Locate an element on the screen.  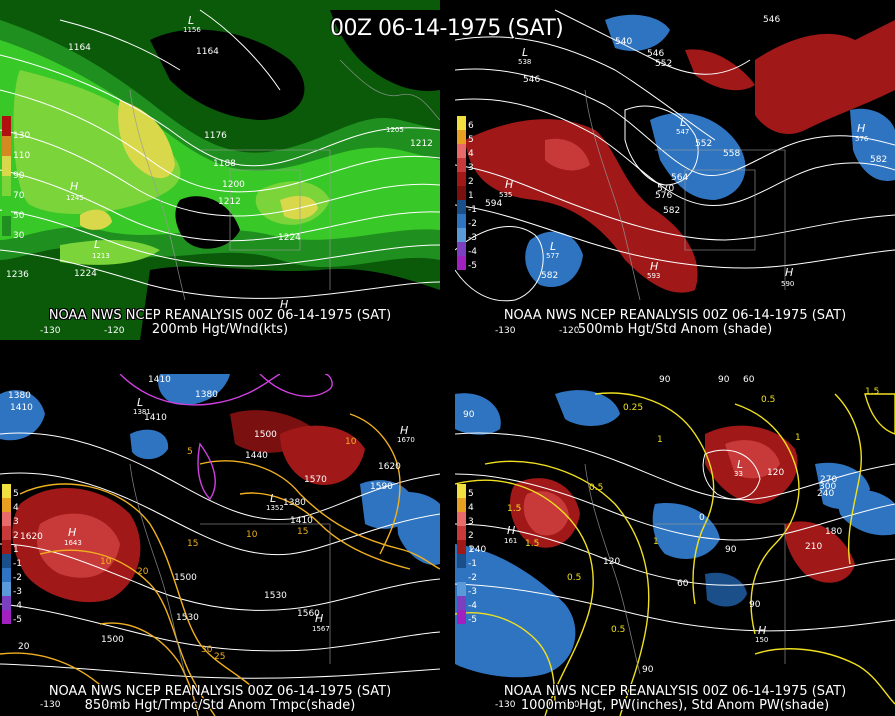
cb-br-6: -2 is located at coordinates (472, 578).